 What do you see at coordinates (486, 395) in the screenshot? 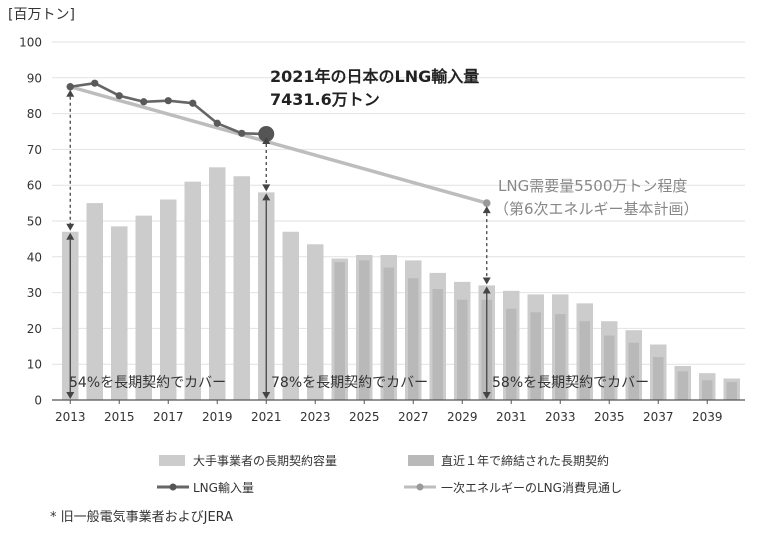
I see `solid-arrow-head-bottom-2030` at bounding box center [486, 395].